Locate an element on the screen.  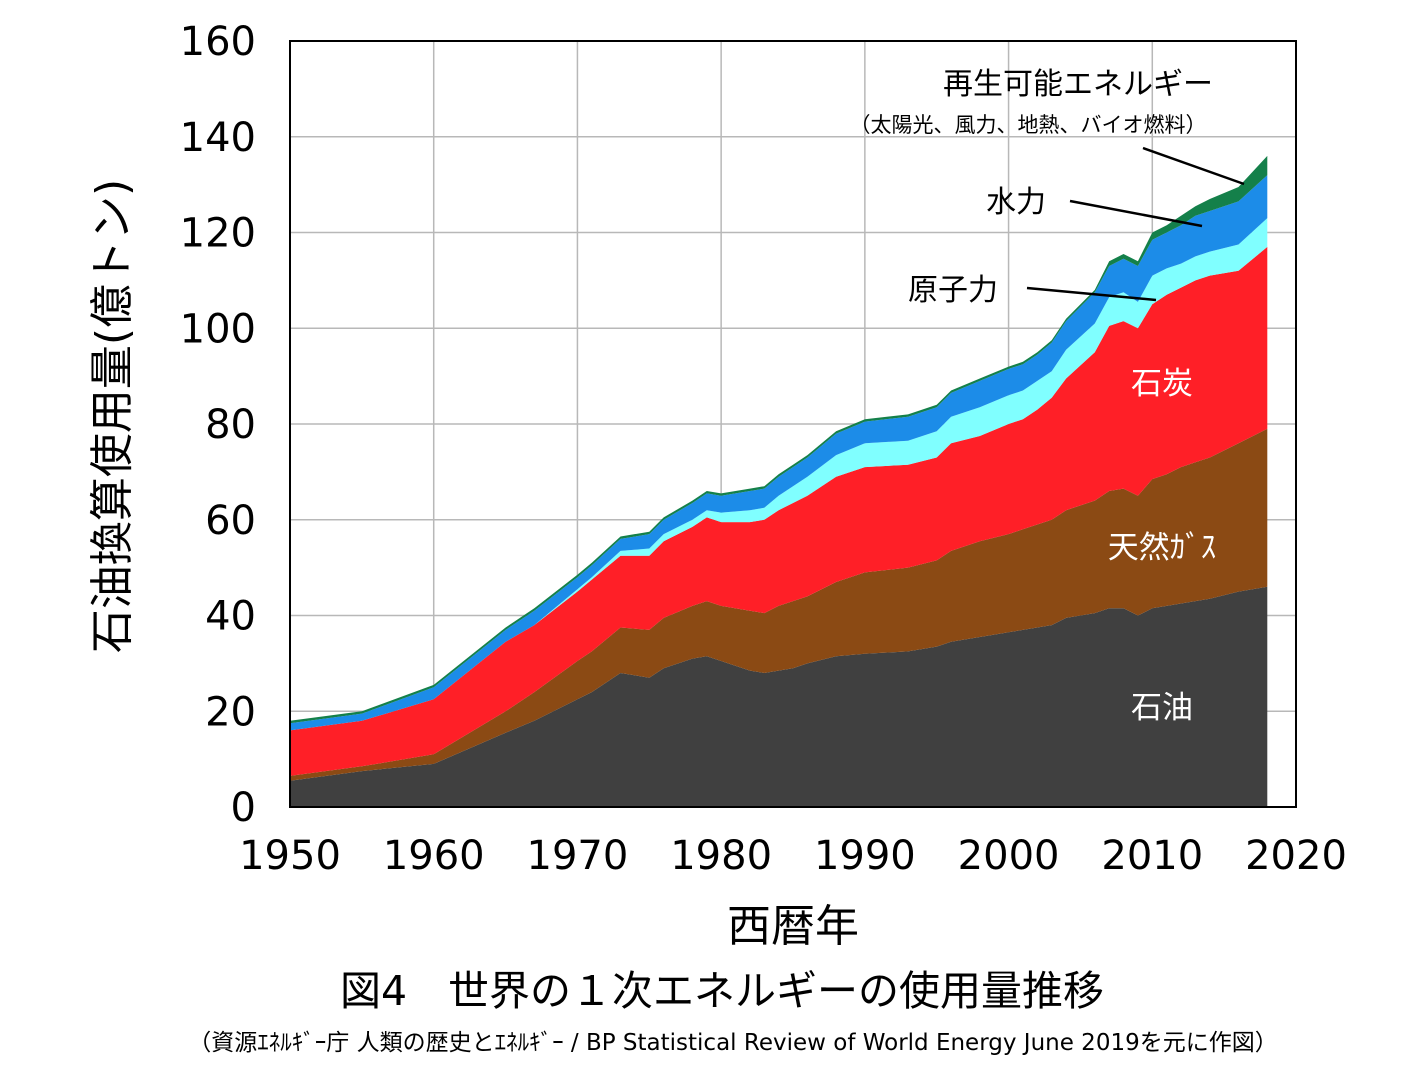
y-tick-label: 140 is located at coordinates (218, 138).